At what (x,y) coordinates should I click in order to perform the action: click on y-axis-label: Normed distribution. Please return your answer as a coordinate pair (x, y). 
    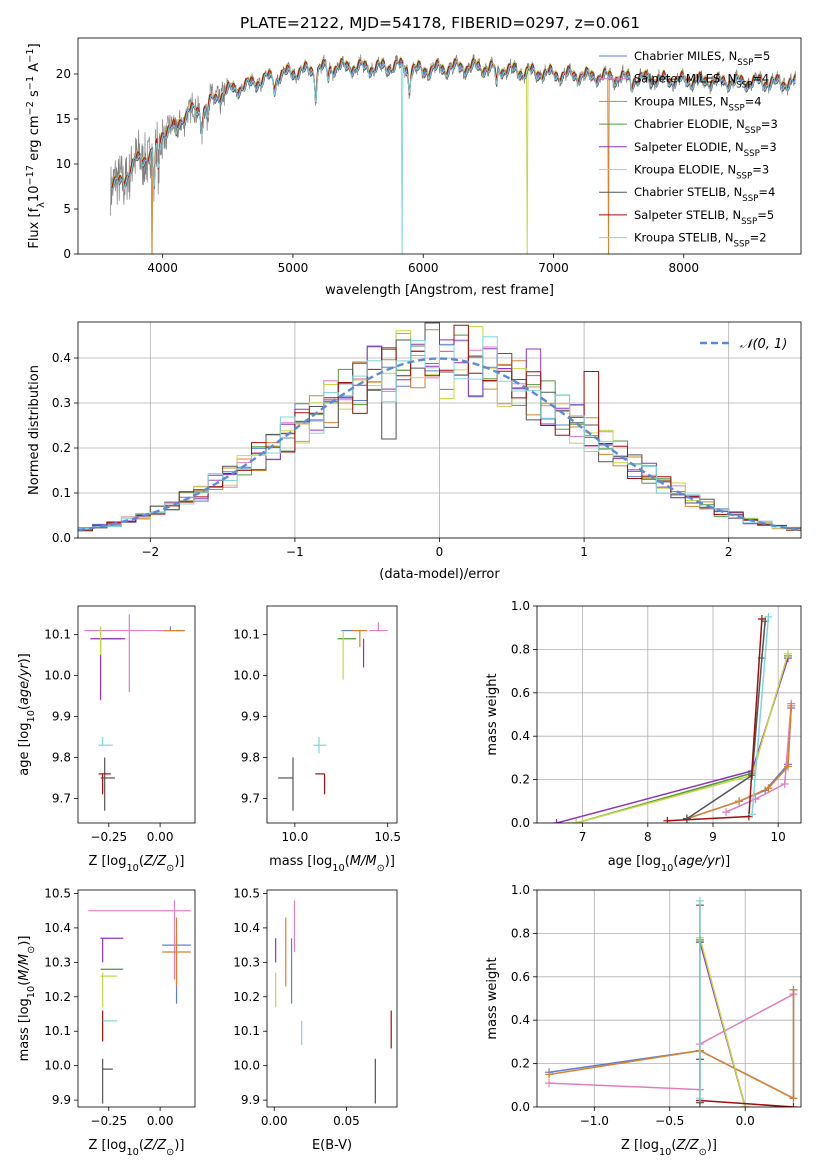
    Looking at the image, I should click on (34, 430).